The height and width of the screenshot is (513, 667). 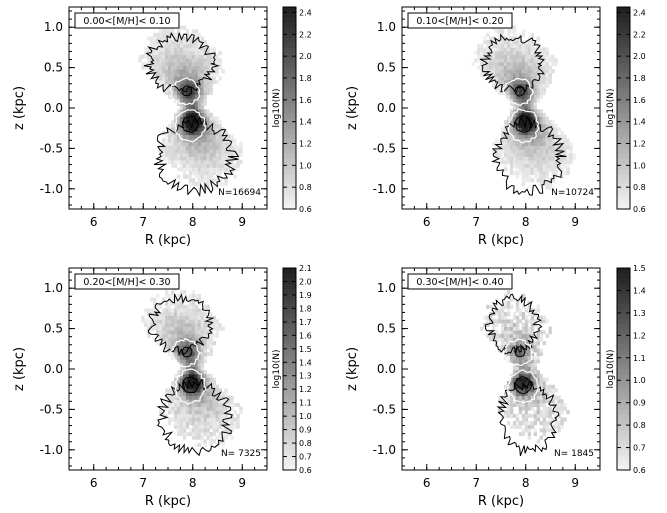 I want to click on n-count-label: N=16694, so click(x=239, y=193).